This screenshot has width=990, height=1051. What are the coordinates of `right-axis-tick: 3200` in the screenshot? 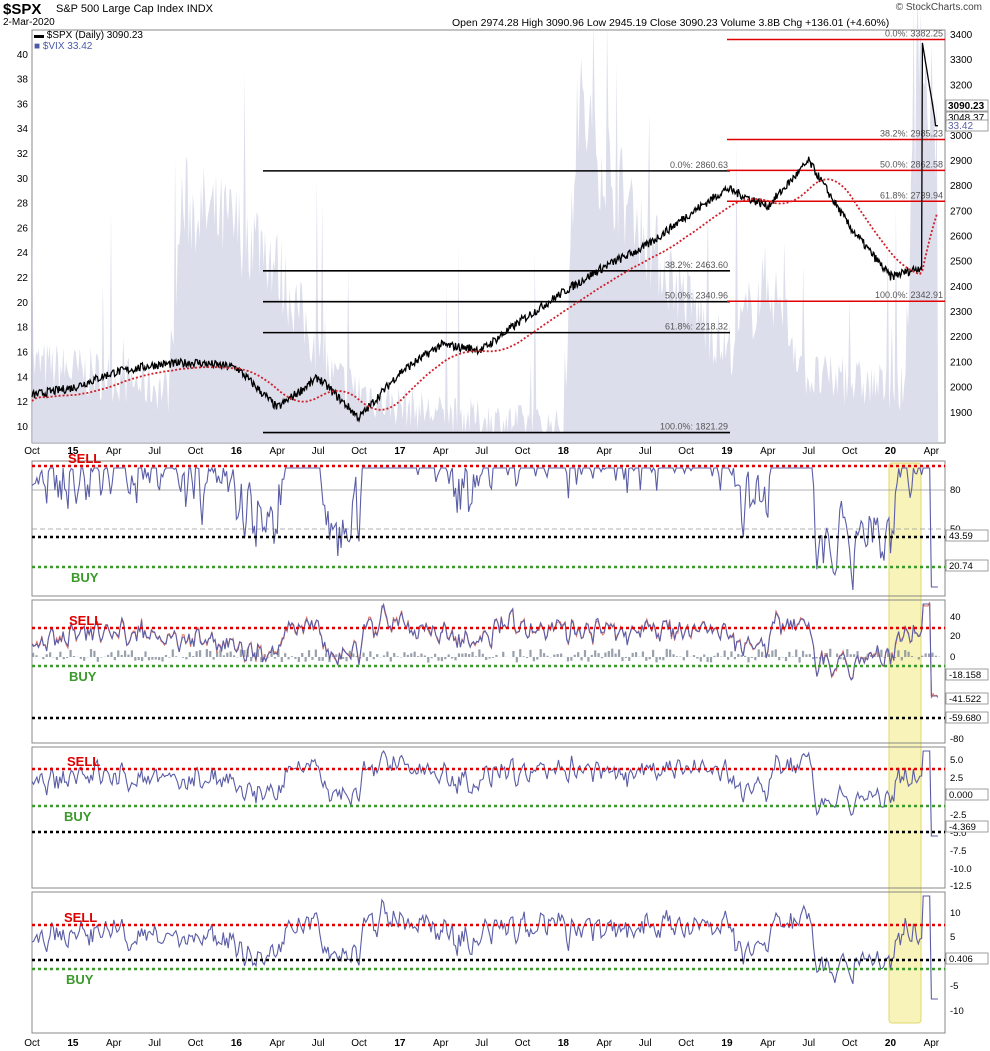 It's located at (961, 85).